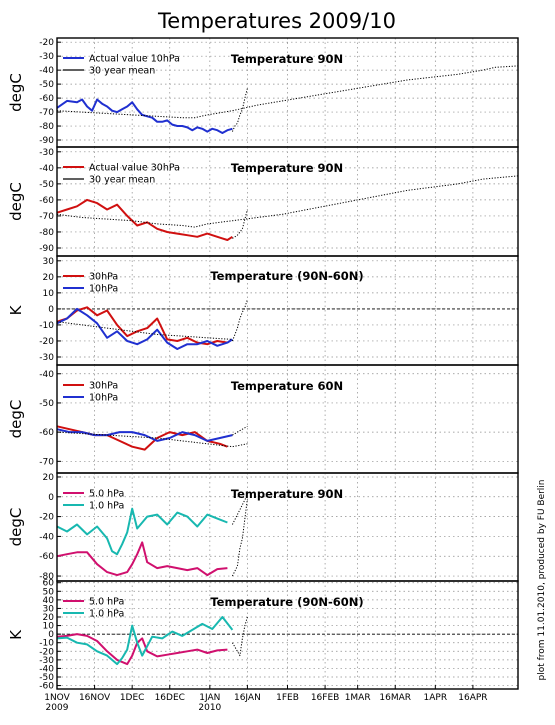 This screenshot has width=555, height=725. Describe the element at coordinates (49, 627) in the screenshot. I see `y-tick-label-8: 10` at that location.